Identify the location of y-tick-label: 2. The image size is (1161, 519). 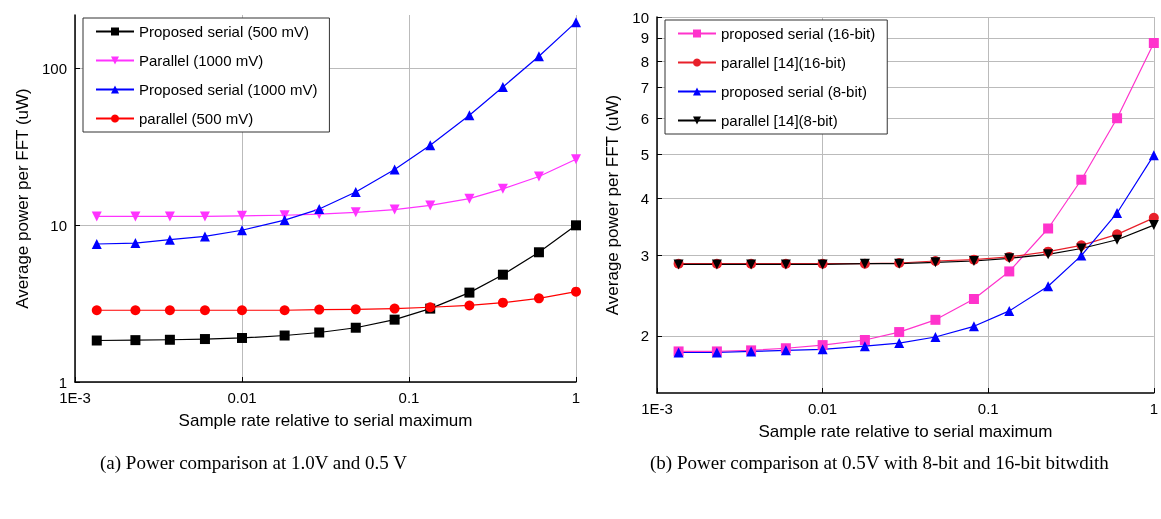
(644, 336).